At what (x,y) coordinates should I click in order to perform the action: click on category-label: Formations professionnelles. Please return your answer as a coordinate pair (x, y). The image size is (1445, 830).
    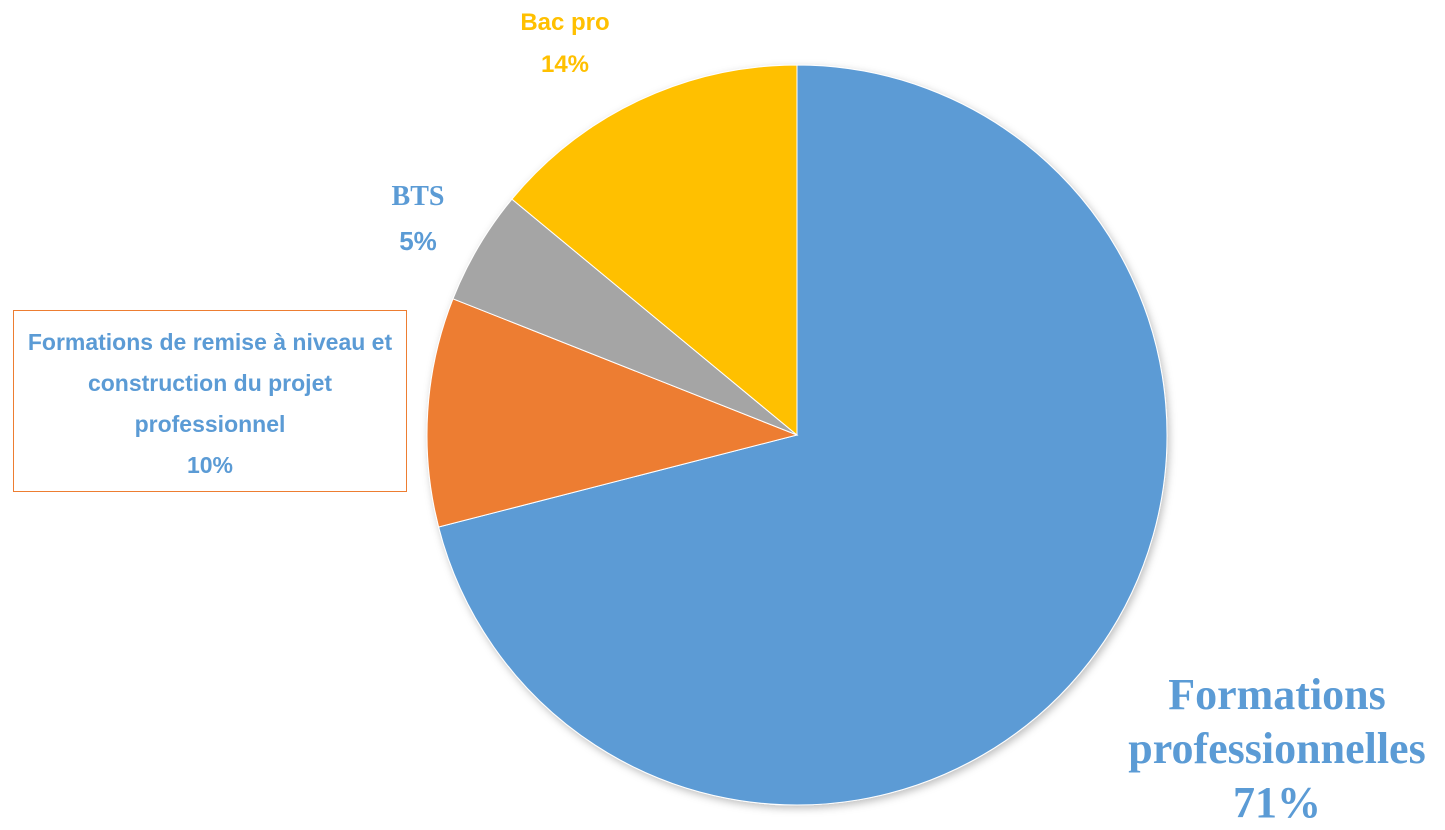
    Looking at the image, I should click on (1277, 721).